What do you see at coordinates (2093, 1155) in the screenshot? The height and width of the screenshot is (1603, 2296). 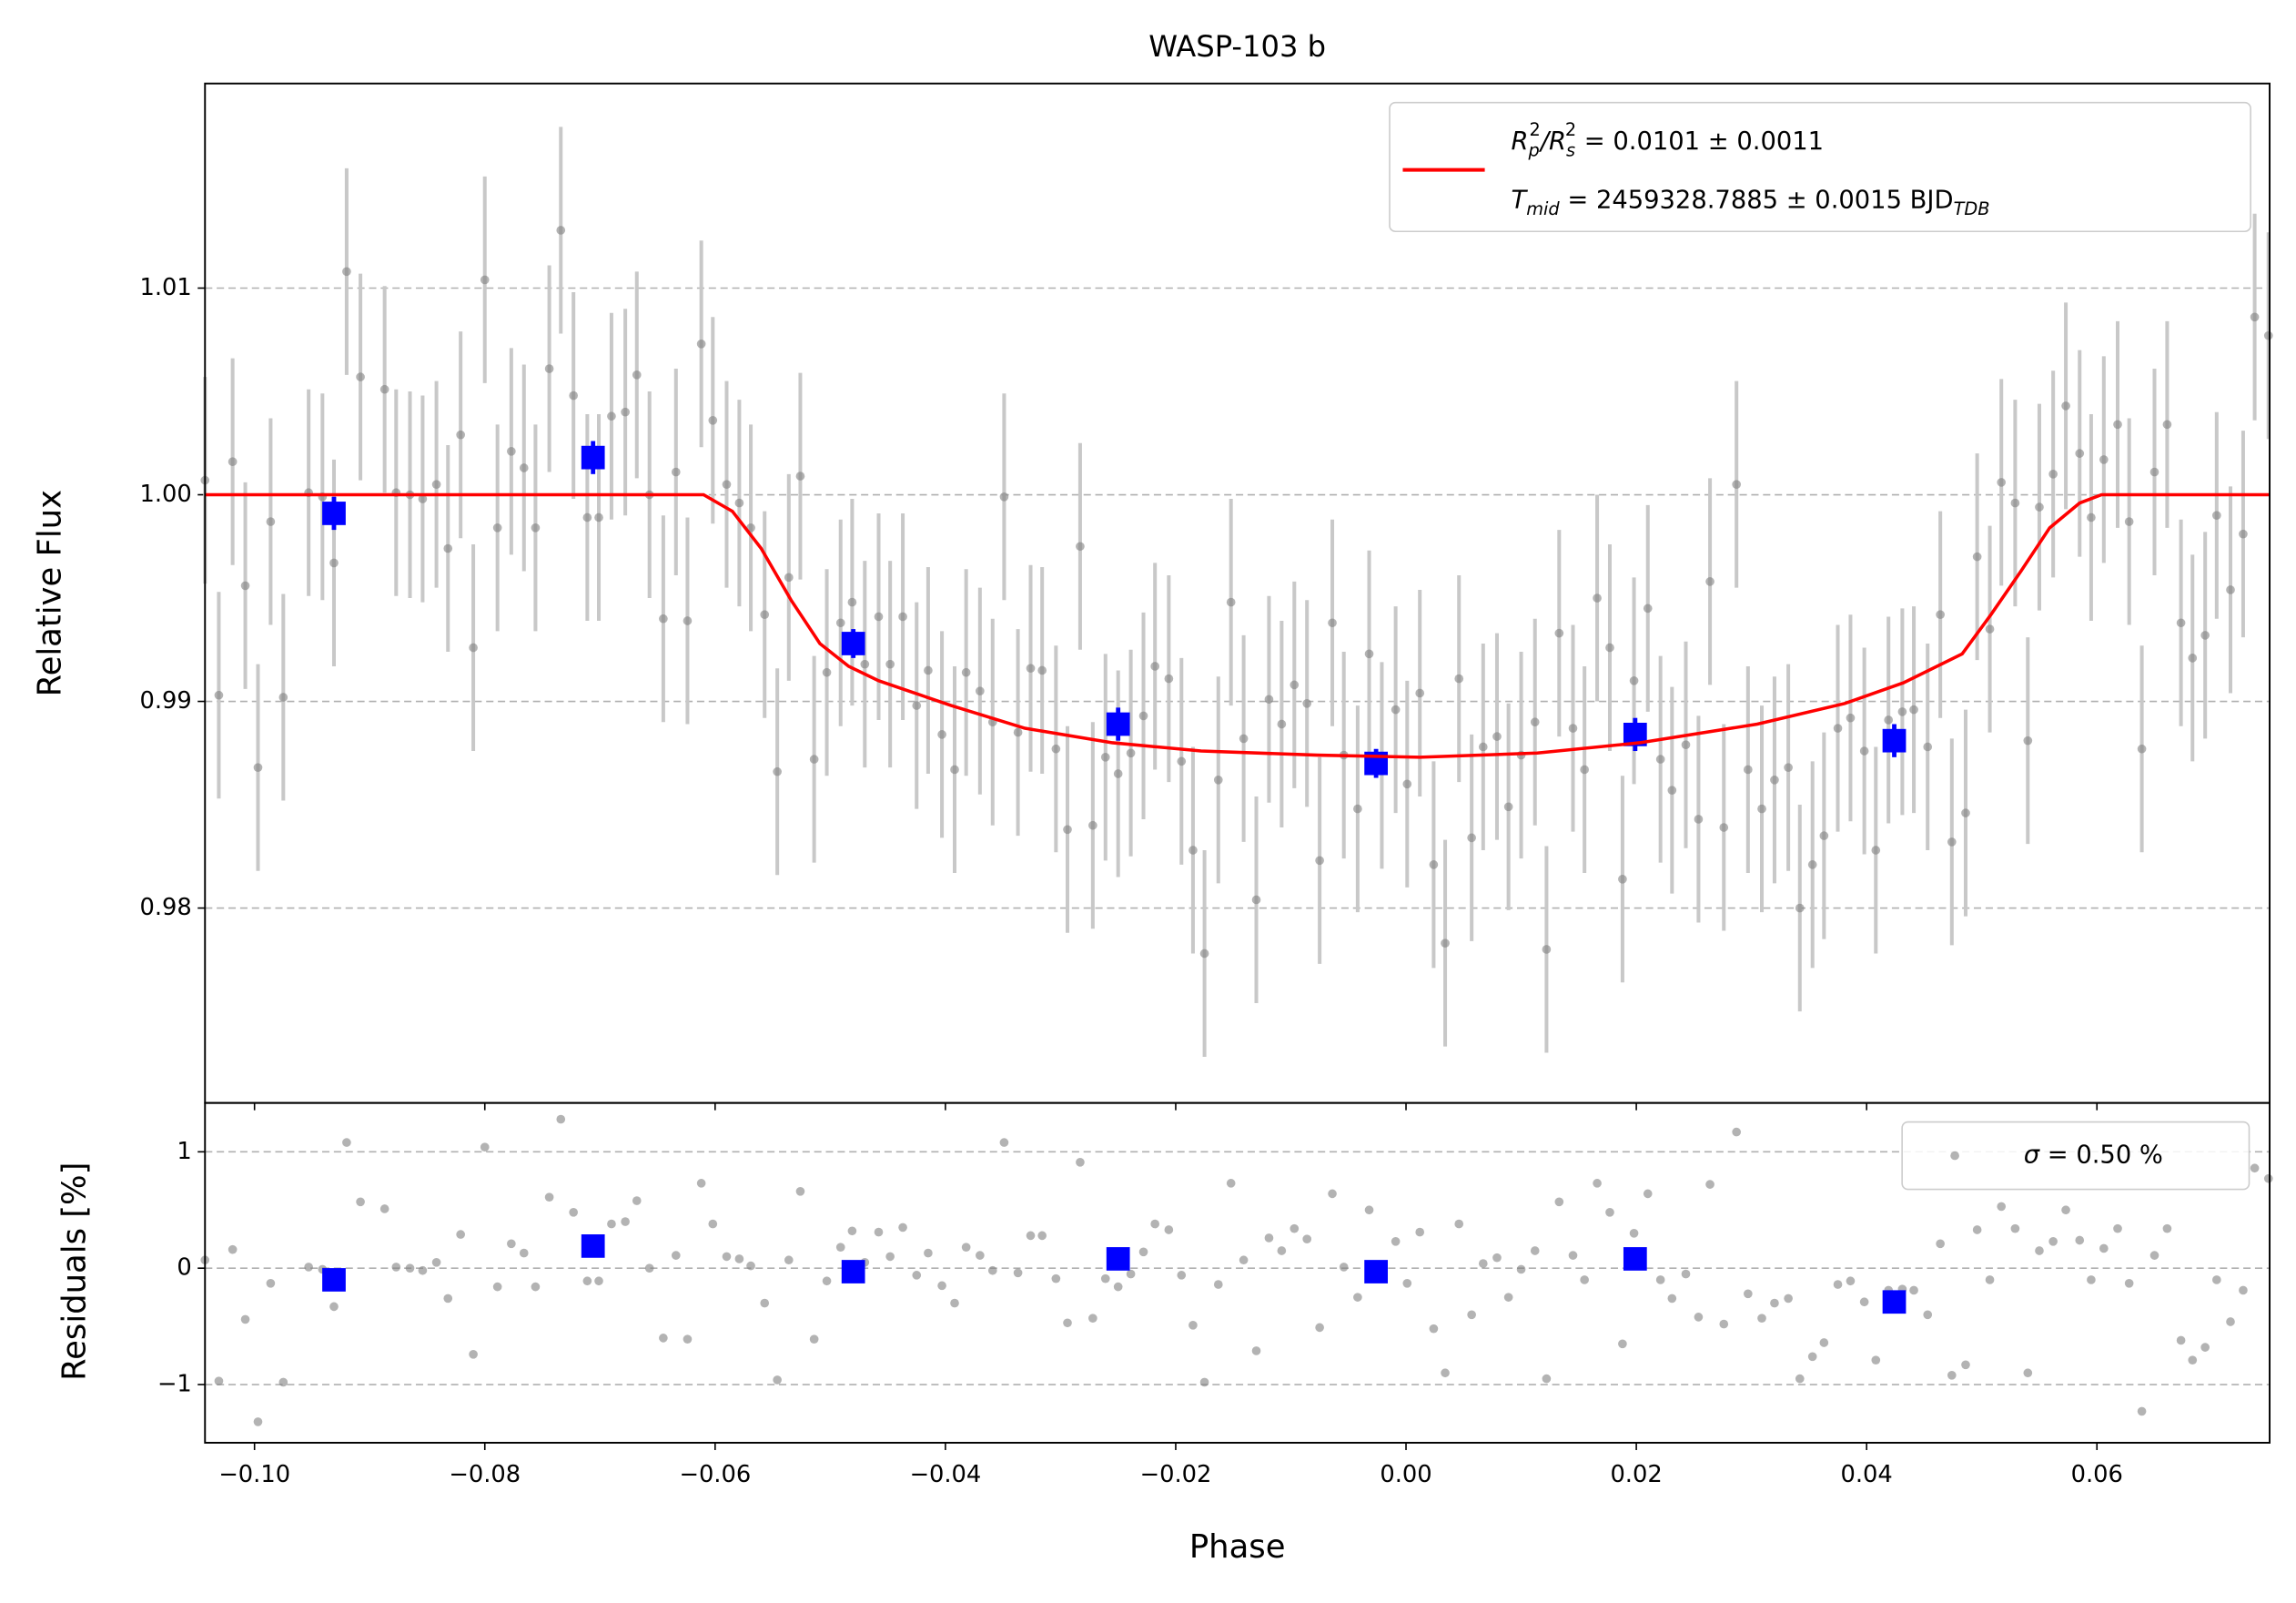 I see `legend-label: σ = 0.50 %` at bounding box center [2093, 1155].